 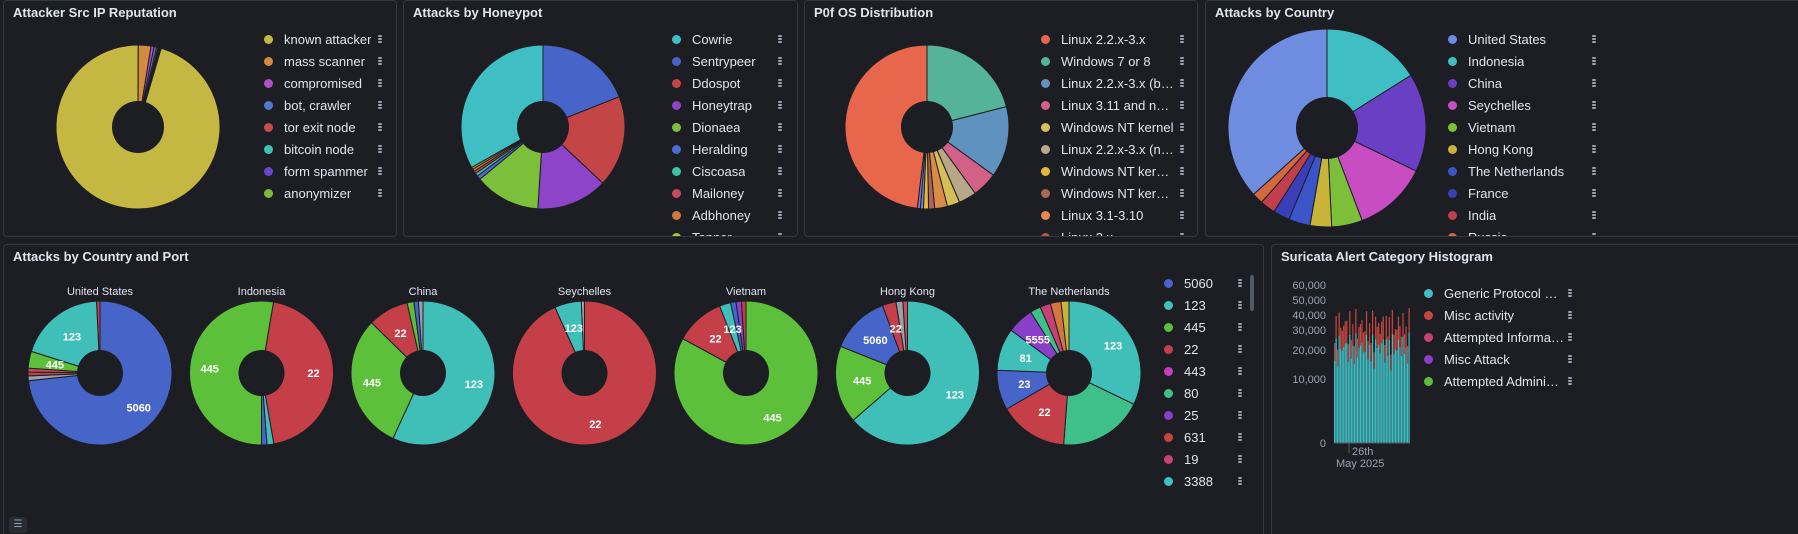 I want to click on legend-item: Sentrypeer, so click(x=728, y=61).